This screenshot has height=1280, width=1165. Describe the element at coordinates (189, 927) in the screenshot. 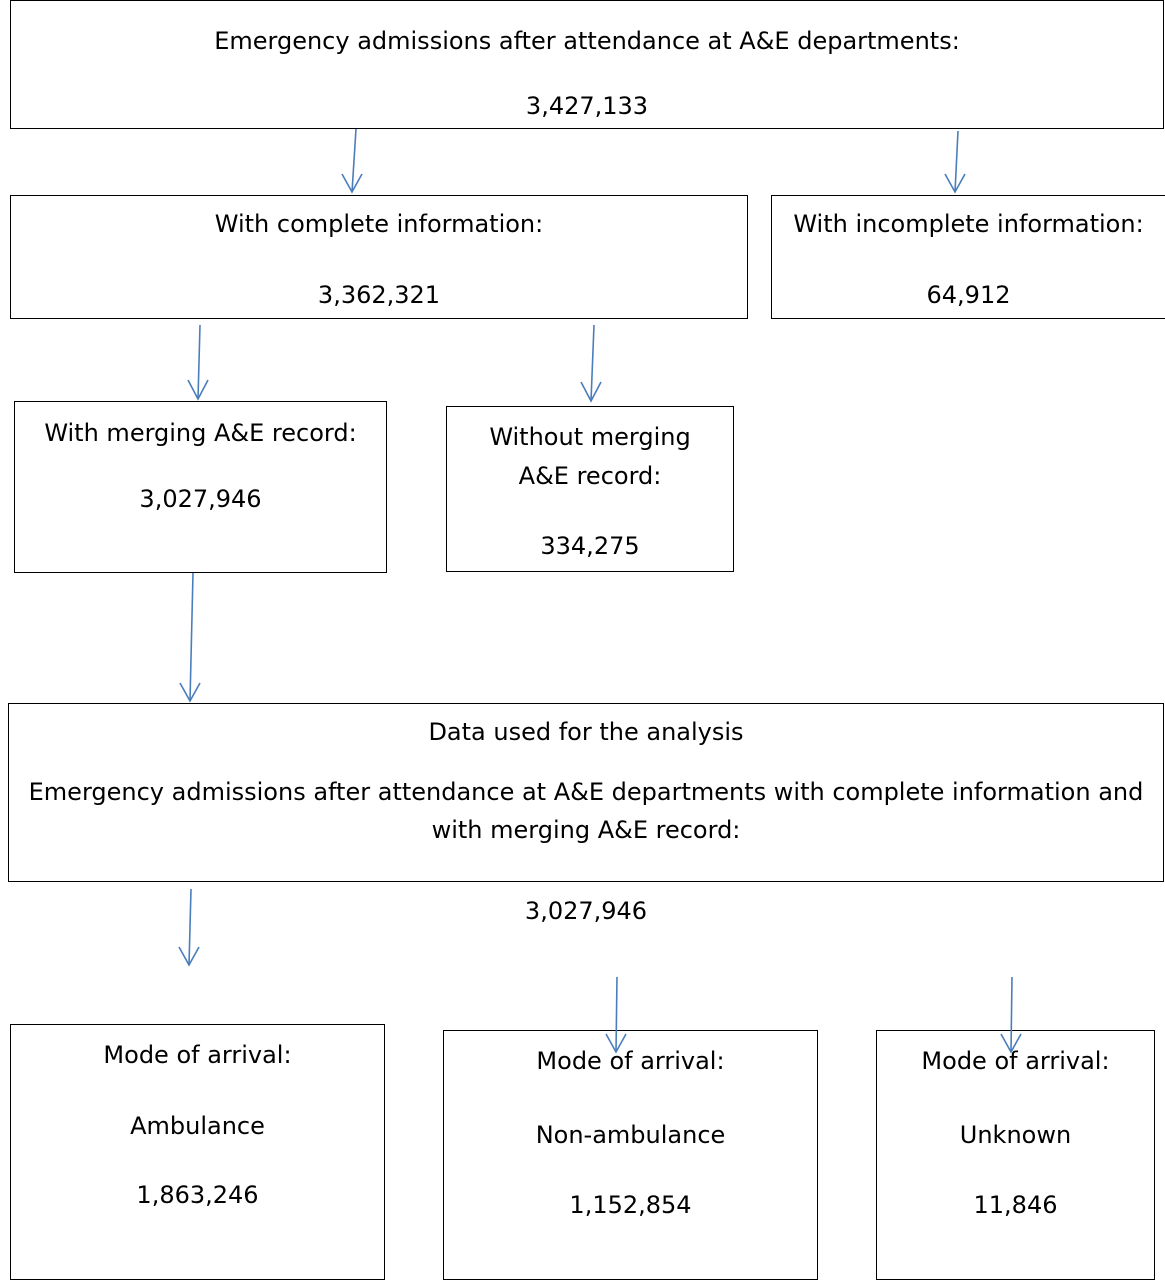

I see `arrow-analysis-to-ambulance` at that location.